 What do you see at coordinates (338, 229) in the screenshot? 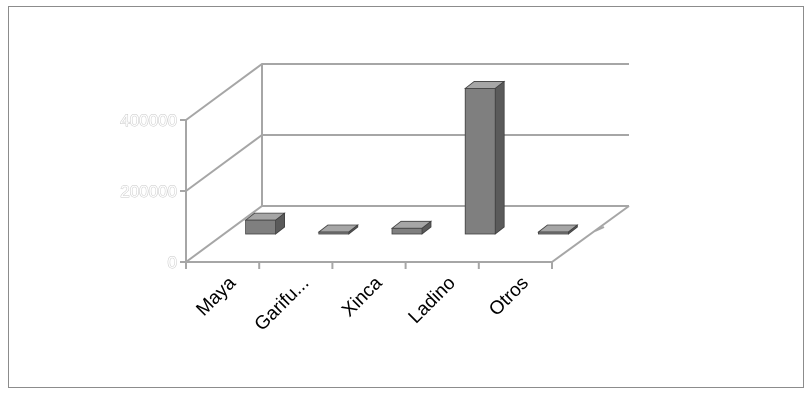
I see `bar-garifu` at bounding box center [338, 229].